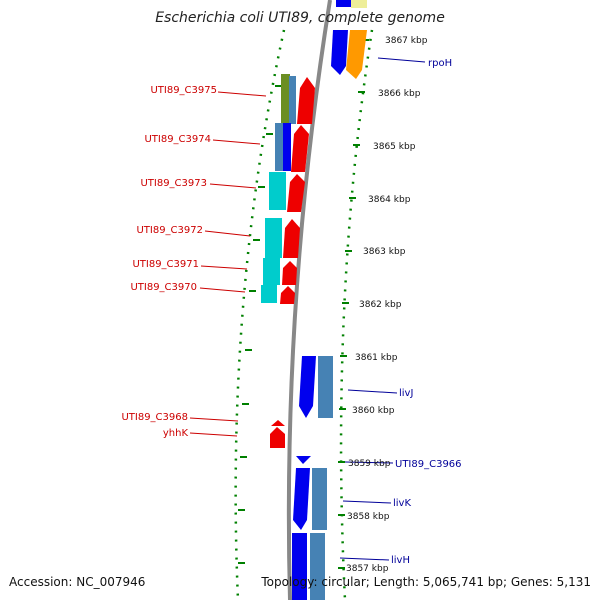 The width and height of the screenshot is (600, 600). What do you see at coordinates (368, 517) in the screenshot?
I see `kbp-label: 3858 kbp` at bounding box center [368, 517].